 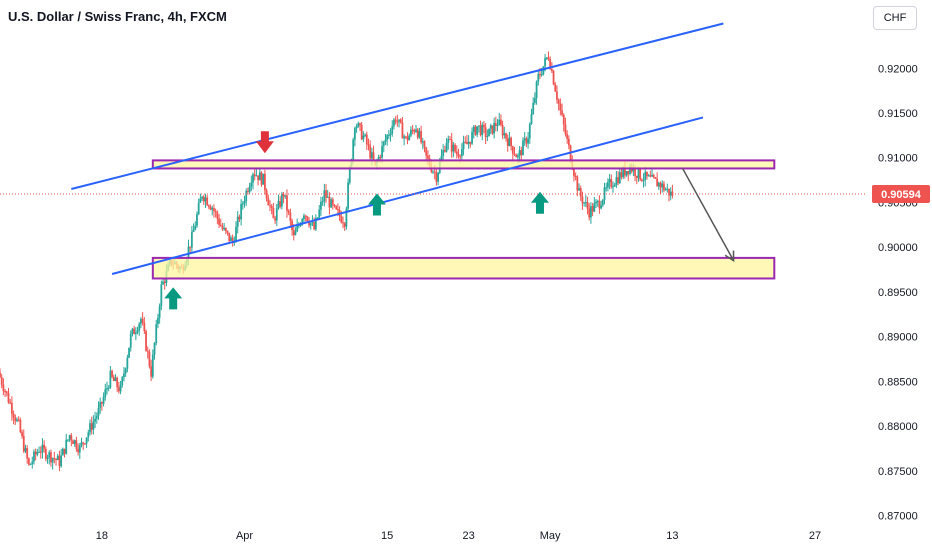 What do you see at coordinates (102, 536) in the screenshot?
I see `x-tick-label: 18` at bounding box center [102, 536].